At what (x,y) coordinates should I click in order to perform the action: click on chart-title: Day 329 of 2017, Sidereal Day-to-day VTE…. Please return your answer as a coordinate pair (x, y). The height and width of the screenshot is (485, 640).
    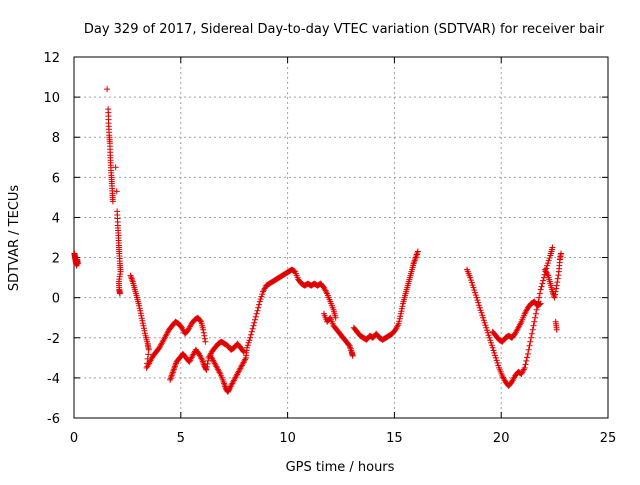
    Looking at the image, I should click on (344, 29).